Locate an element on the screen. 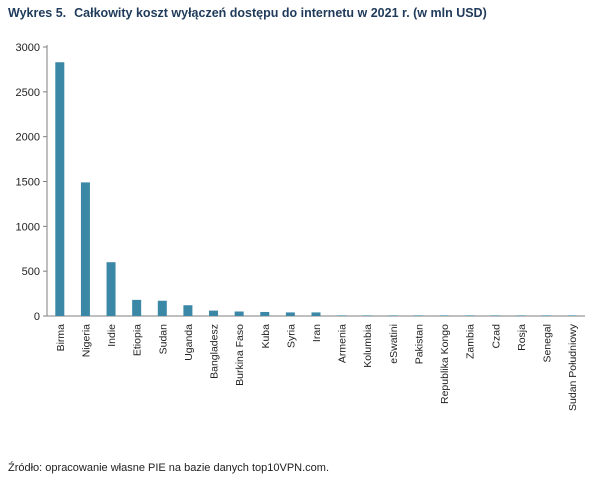 This screenshot has width=599, height=486. x-tick-label: eSwatini is located at coordinates (394, 344).